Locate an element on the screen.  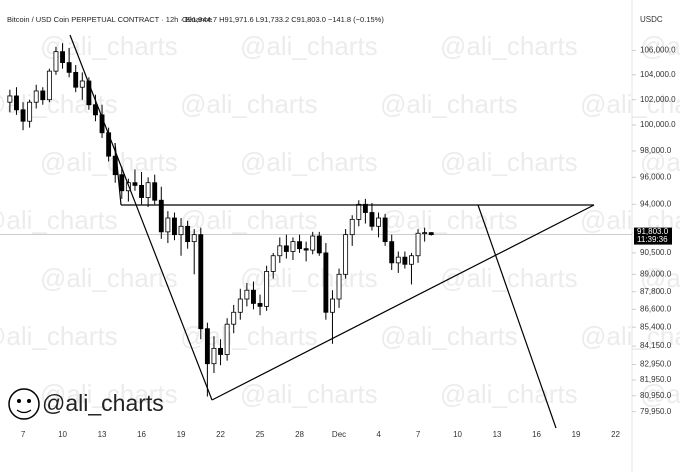
y-tick-label: 94,000.0 is located at coordinates (656, 203).